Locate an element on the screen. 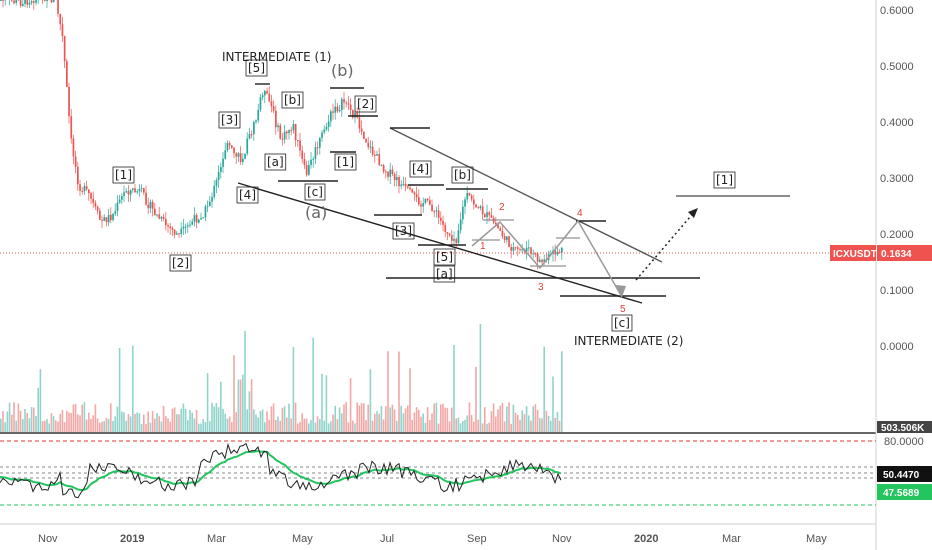 The width and height of the screenshot is (932, 550). lower-trendline is located at coordinates (440, 243).